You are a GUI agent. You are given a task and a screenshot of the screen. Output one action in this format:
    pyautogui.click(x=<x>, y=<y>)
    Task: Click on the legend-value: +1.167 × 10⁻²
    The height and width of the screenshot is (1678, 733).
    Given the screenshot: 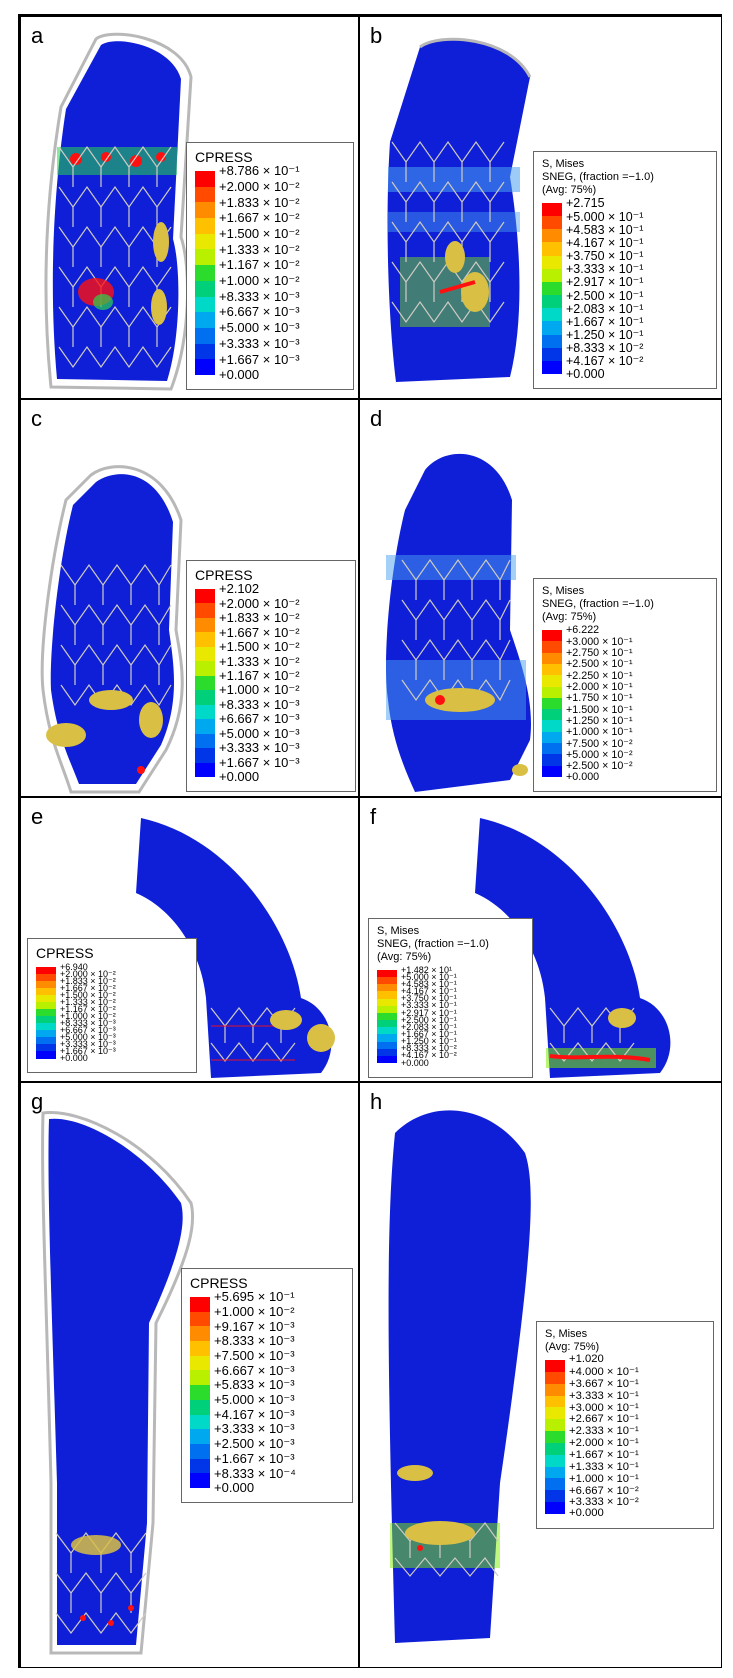 What is the action you would take?
    pyautogui.click(x=88, y=1008)
    